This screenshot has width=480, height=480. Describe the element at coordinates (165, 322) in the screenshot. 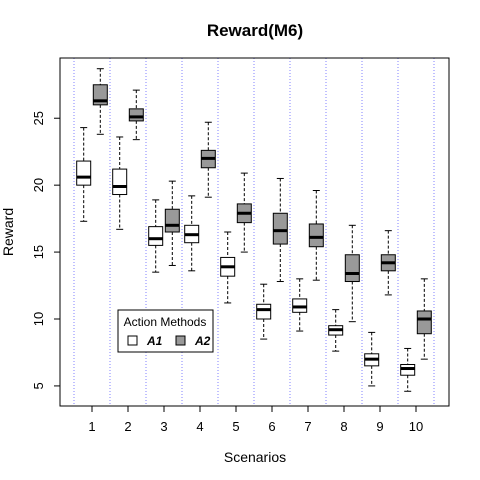

I see `legend-title: Action Methods` at that location.